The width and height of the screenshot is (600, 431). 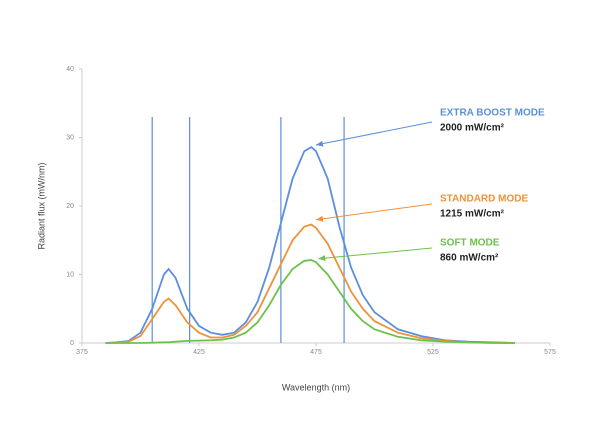 What do you see at coordinates (70, 206) in the screenshot?
I see `y-tick-label: 20` at bounding box center [70, 206].